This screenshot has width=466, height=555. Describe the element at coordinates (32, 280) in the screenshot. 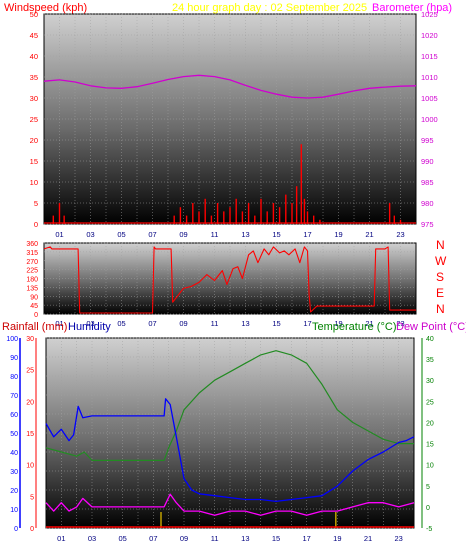

I see `direction-tick-label: 180` at that location.